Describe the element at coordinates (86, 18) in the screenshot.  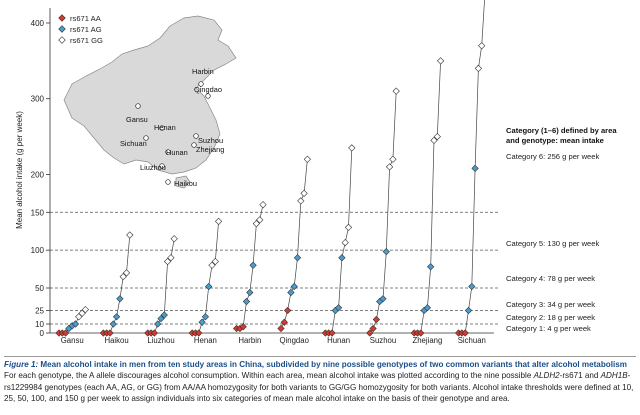
I see `legend-label: rs671 AA` at that location.